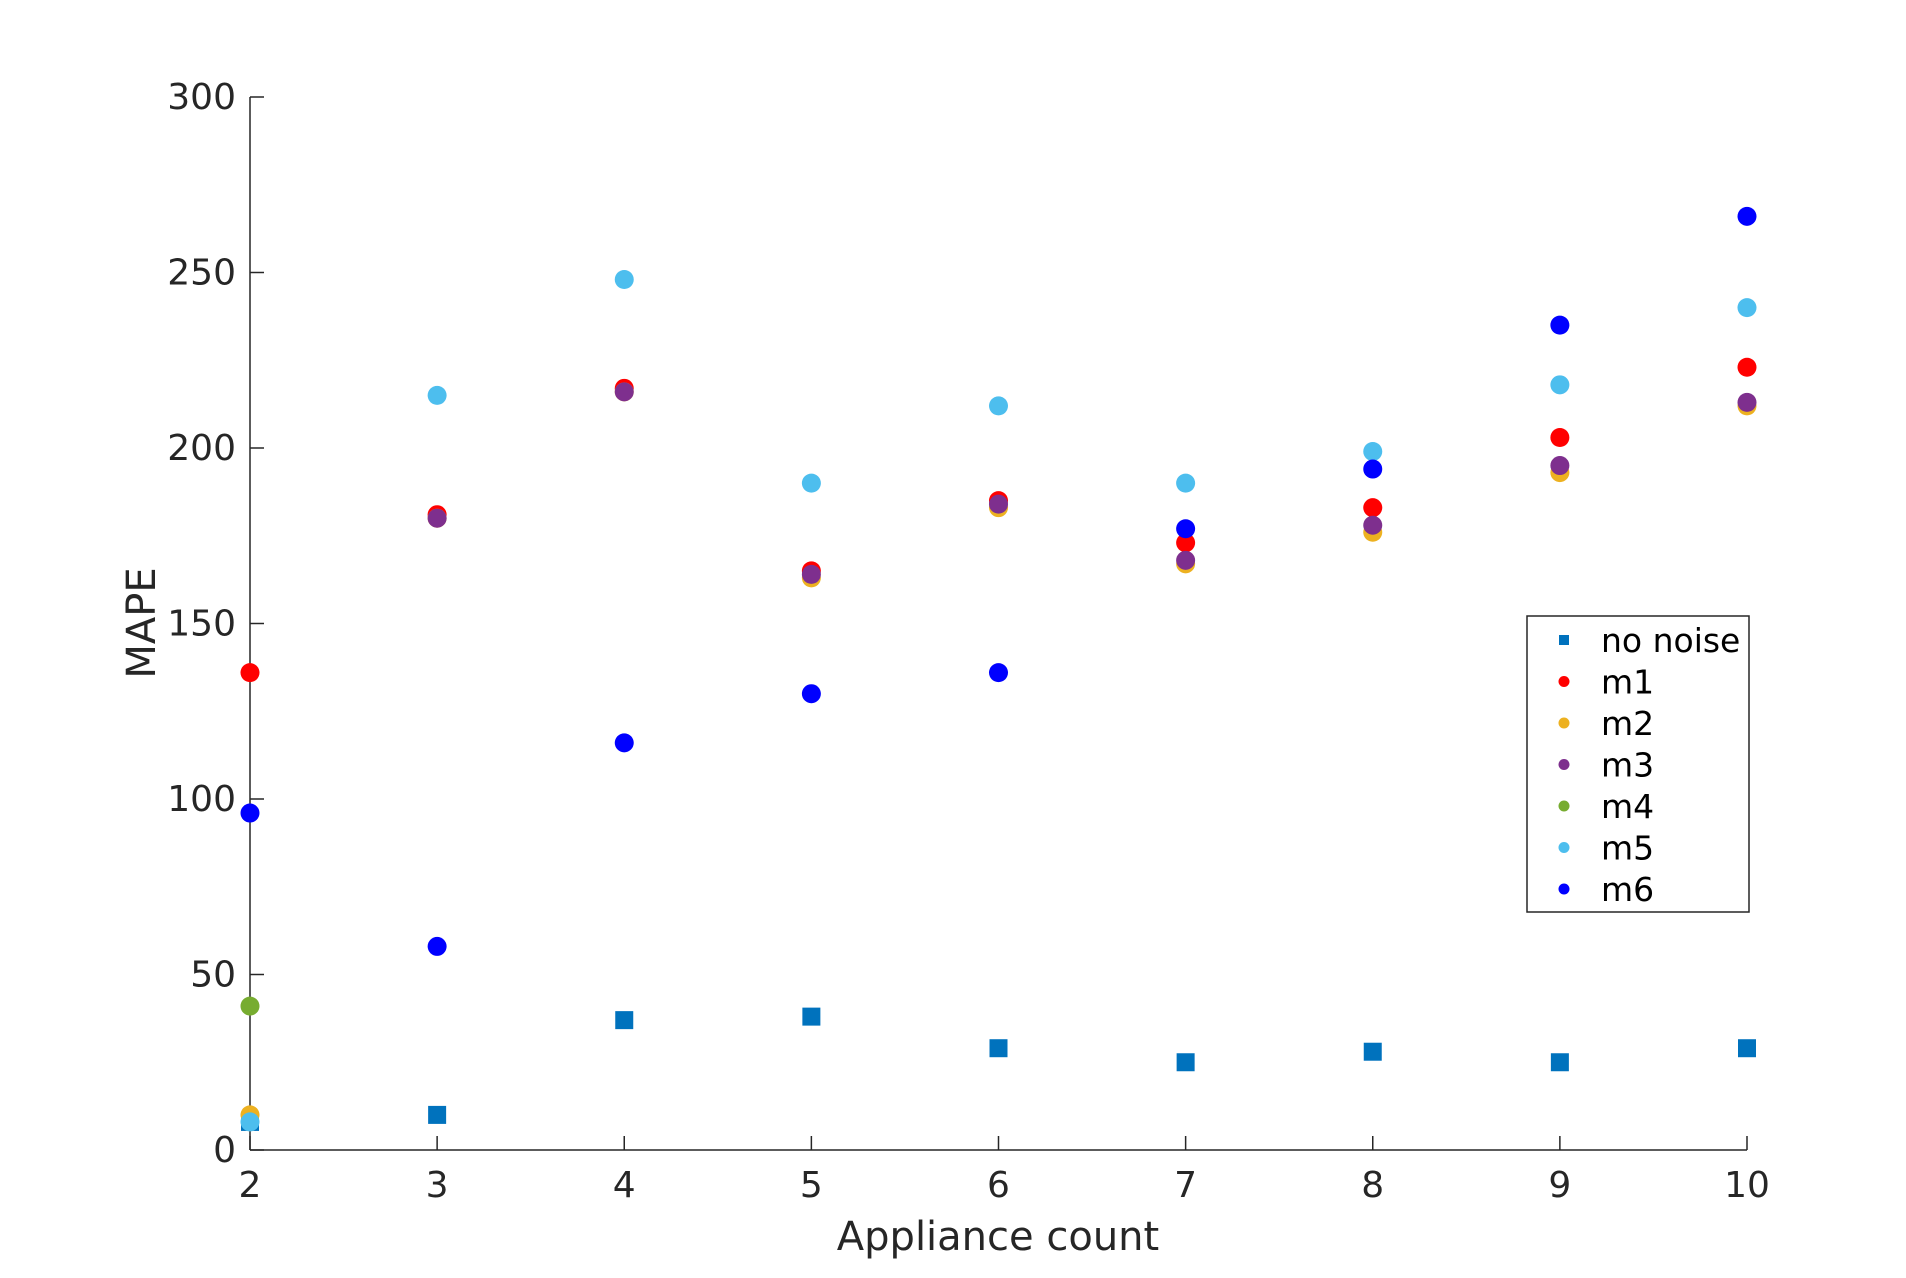 This screenshot has height=1278, width=1906. Describe the element at coordinates (811, 1185) in the screenshot. I see `x-tick-label: 5` at that location.